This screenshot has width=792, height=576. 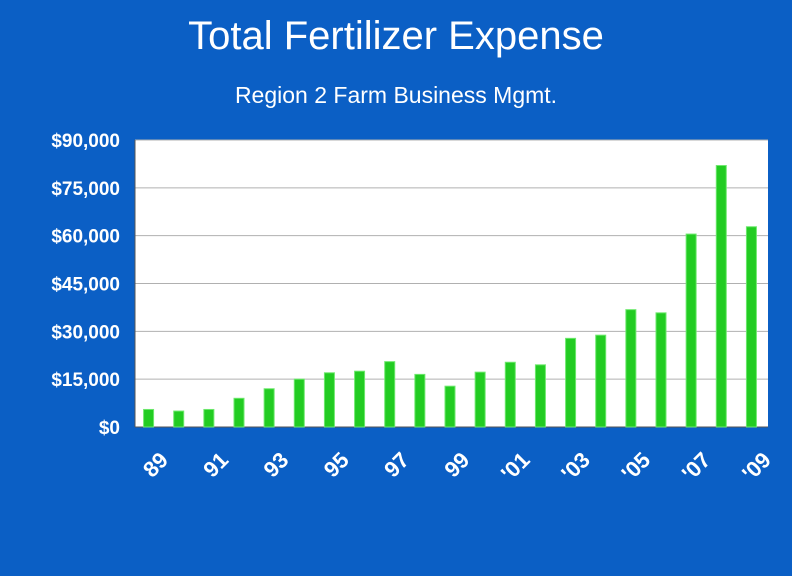 I want to click on bar-'05, so click(x=631, y=368).